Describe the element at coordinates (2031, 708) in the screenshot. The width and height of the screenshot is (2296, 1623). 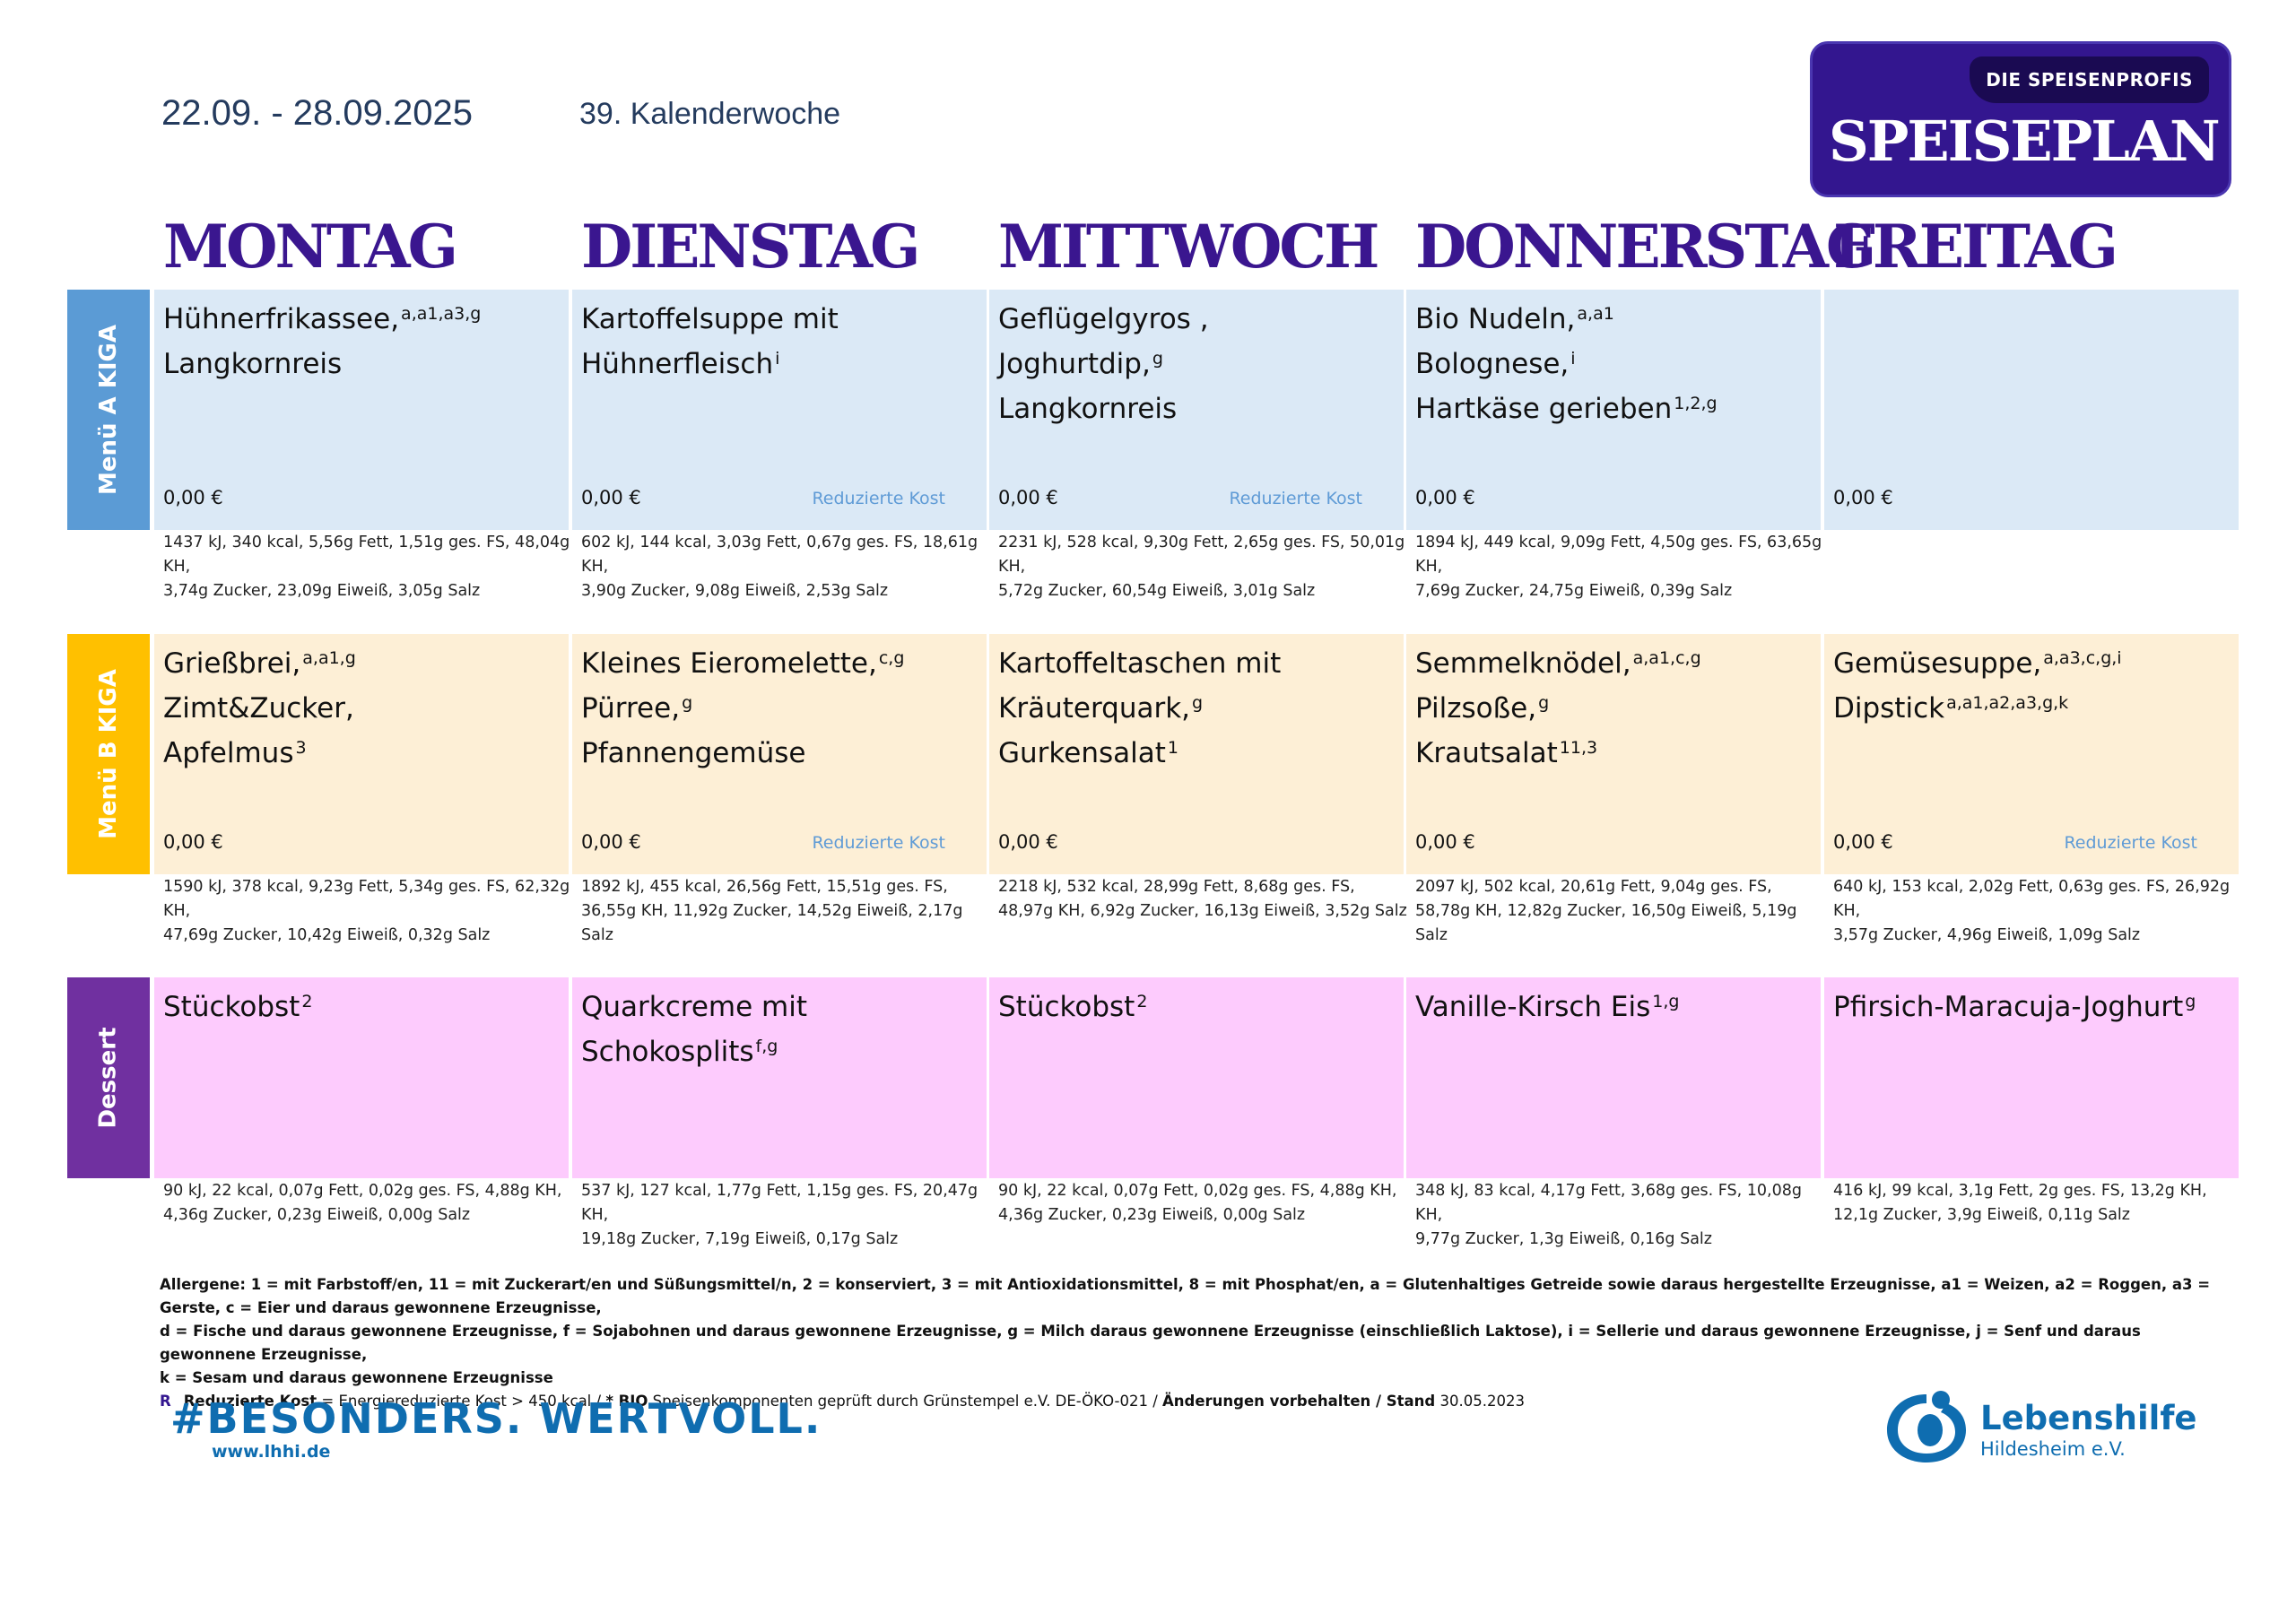
I see `dish-line: Dipstick a,a1,a2,a3,g,k` at that location.